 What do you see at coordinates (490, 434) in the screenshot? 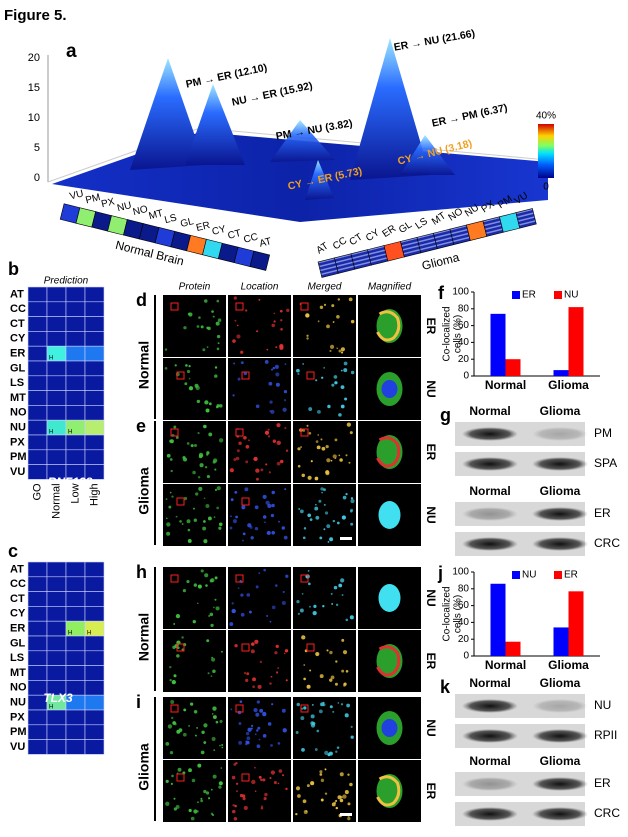
I see `blot-band` at bounding box center [490, 434].